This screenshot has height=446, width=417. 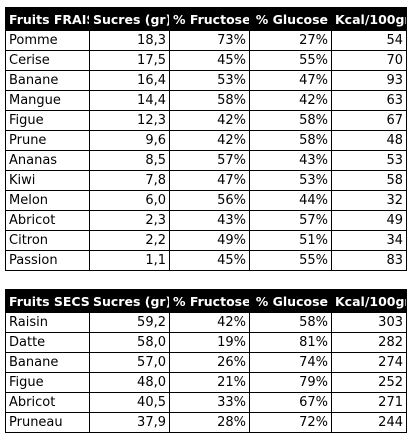 I want to click on table-row: Abricot 40,5 33% 67% 271, so click(x=206, y=402).